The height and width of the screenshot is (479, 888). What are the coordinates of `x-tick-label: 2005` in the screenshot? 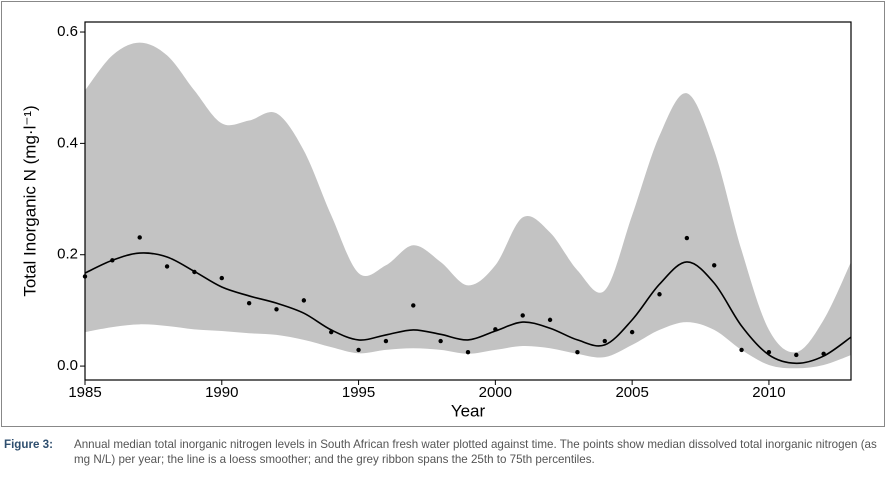 It's located at (631, 392).